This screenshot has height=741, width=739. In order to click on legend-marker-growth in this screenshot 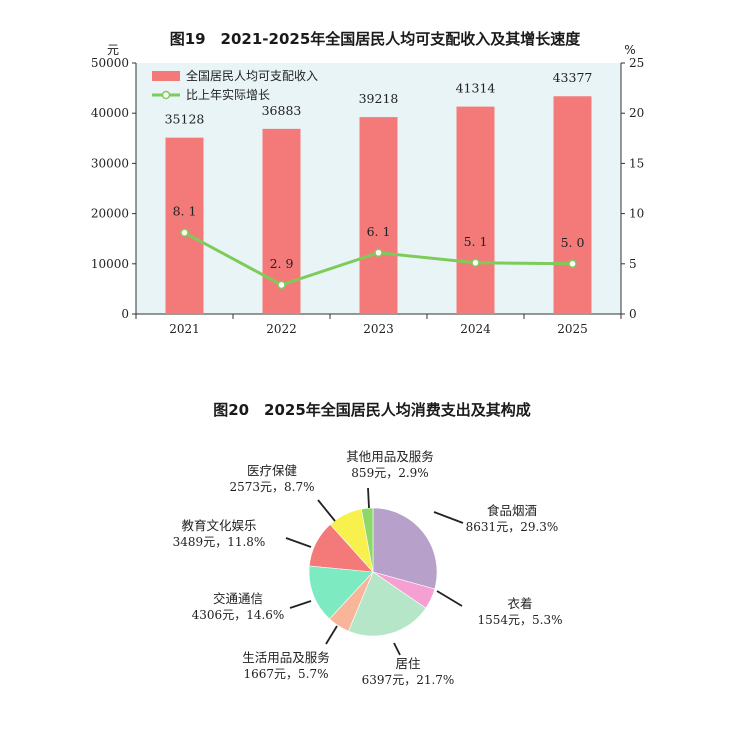, I will do `click(166, 95)`.